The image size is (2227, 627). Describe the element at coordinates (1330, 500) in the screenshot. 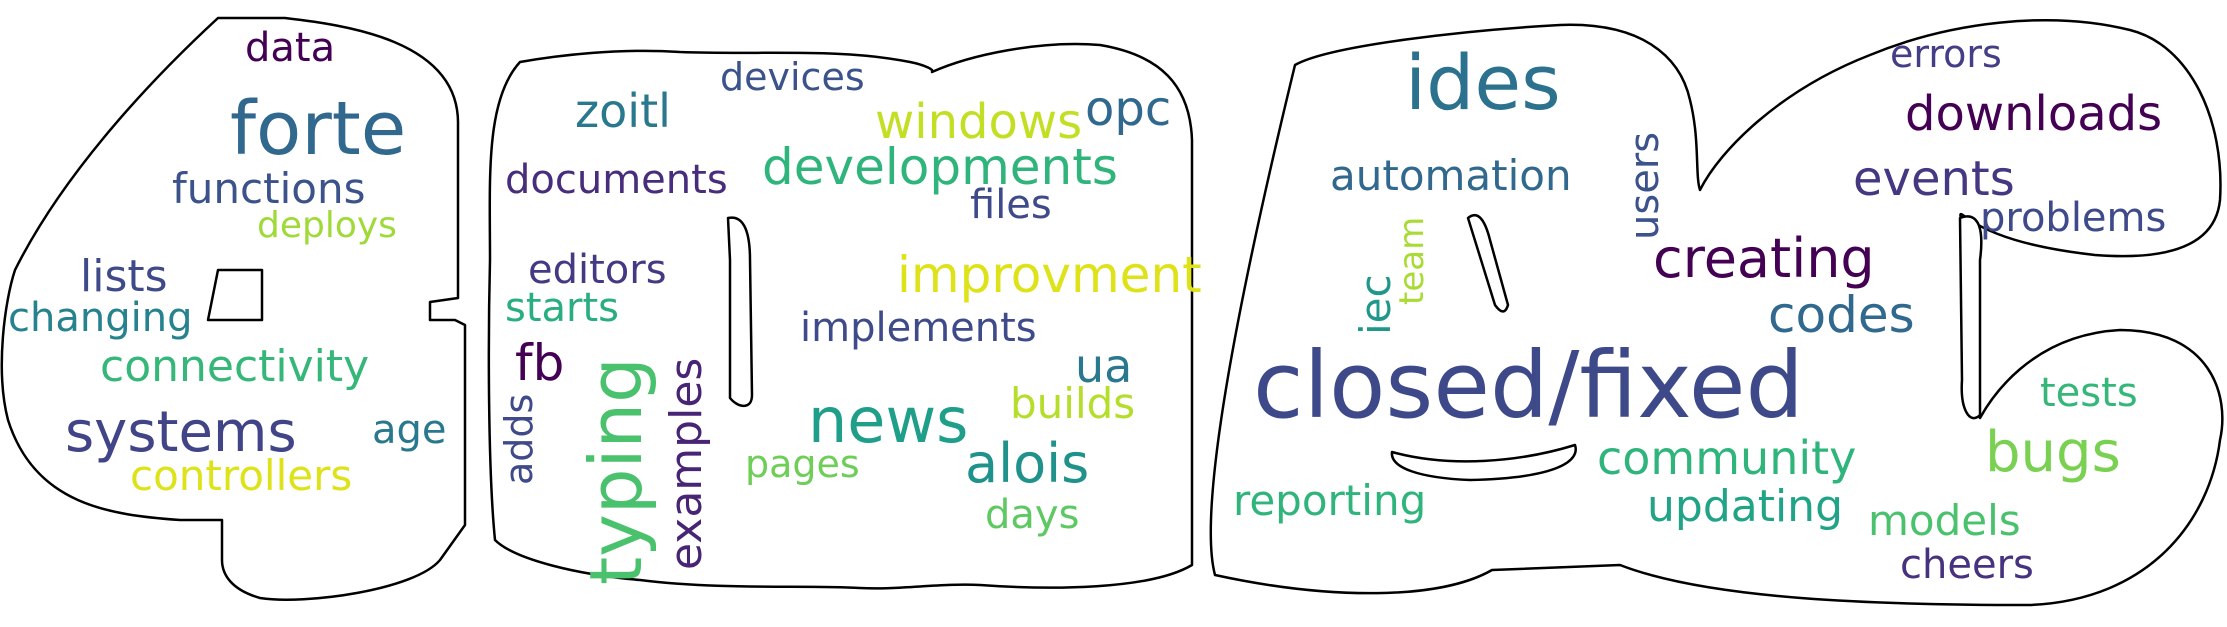

I see `word-reporting: reporting` at that location.